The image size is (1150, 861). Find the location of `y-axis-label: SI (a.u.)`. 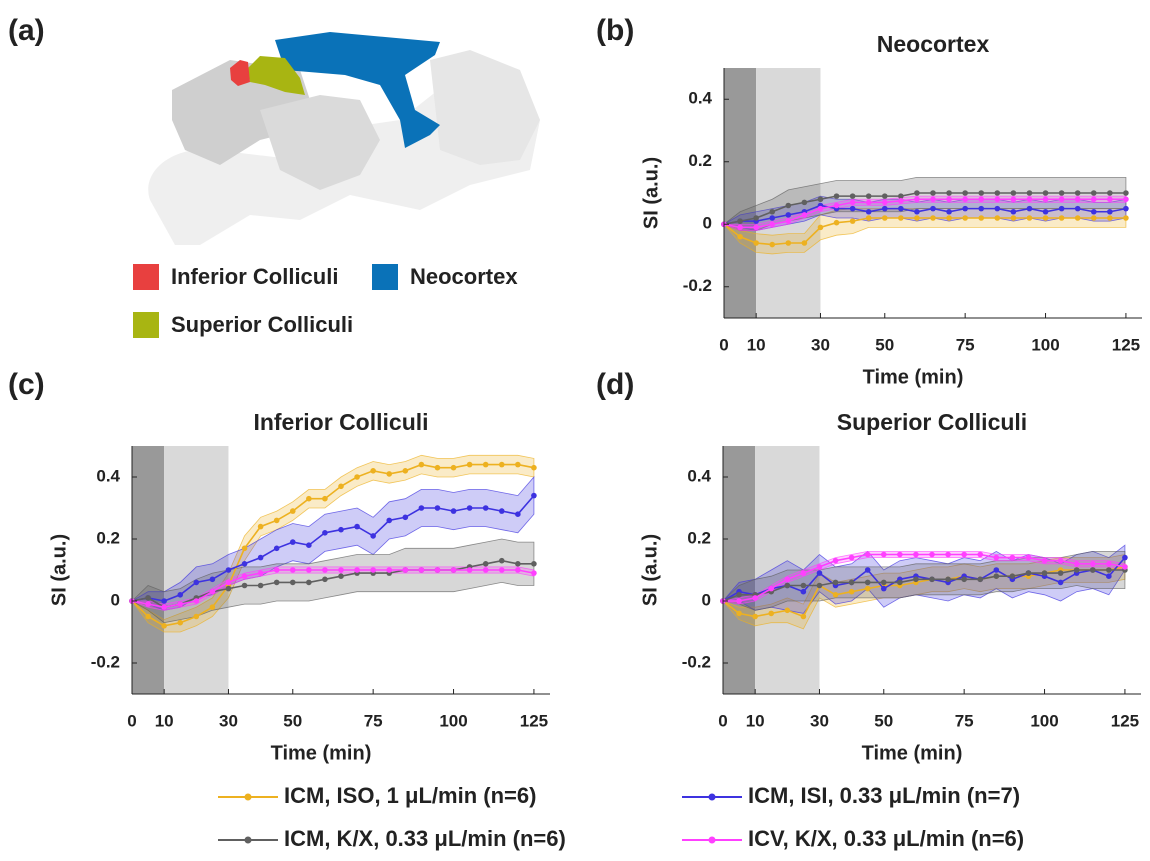

y-axis-label: SI (a.u.) is located at coordinates (651, 193).